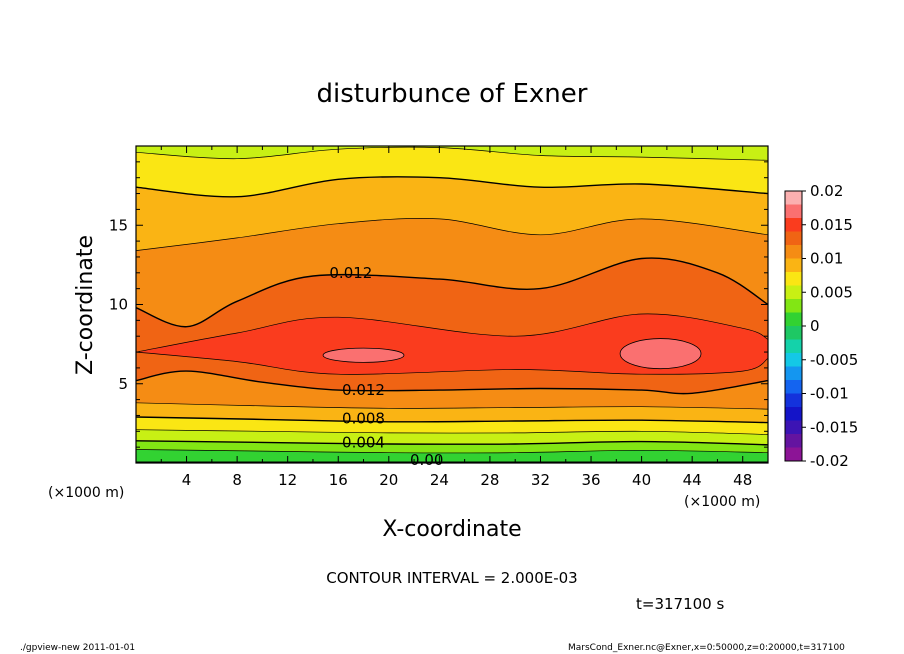 Image resolution: width=904 pixels, height=654 pixels. What do you see at coordinates (77, 648) in the screenshot?
I see `footer-left: ./gpview-new 2011-01-01` at bounding box center [77, 648].